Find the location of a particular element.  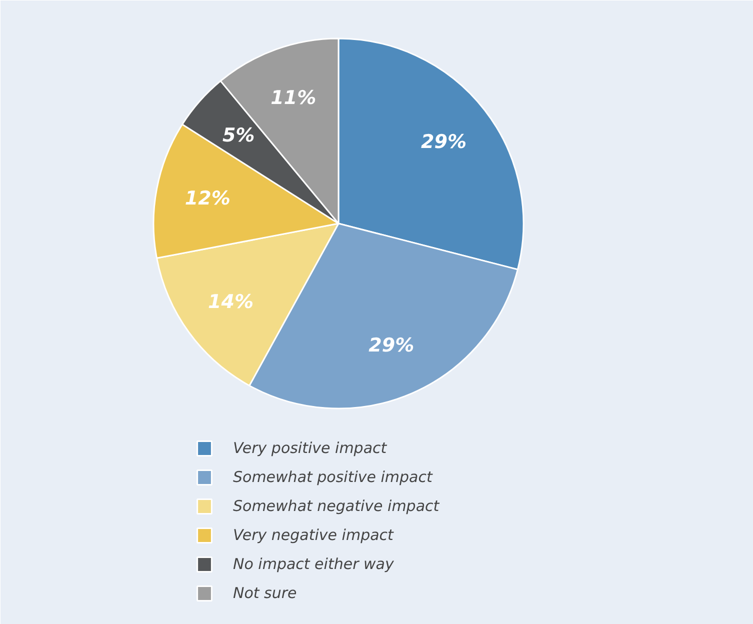

legend-label: Somewhat negative impact is located at coordinates (336, 506).